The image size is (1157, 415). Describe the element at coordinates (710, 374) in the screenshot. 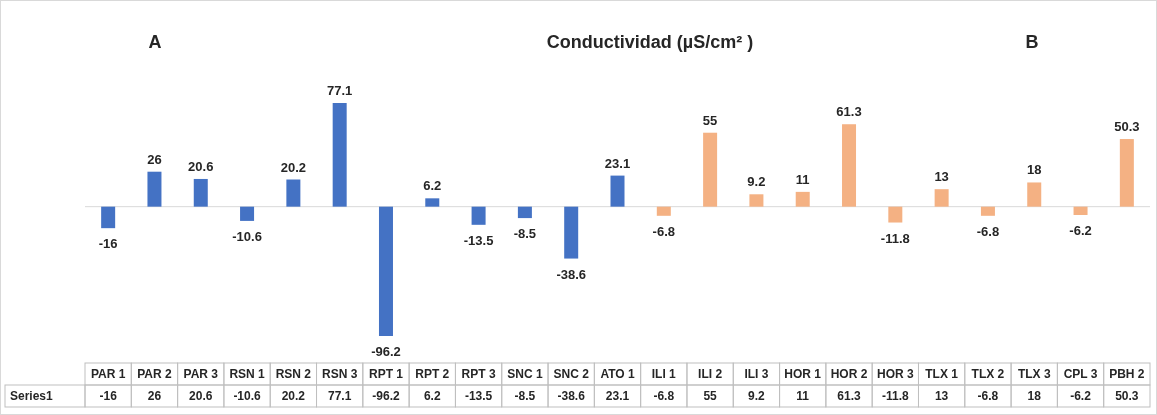

I see `x-tick-label: ILI 2` at that location.